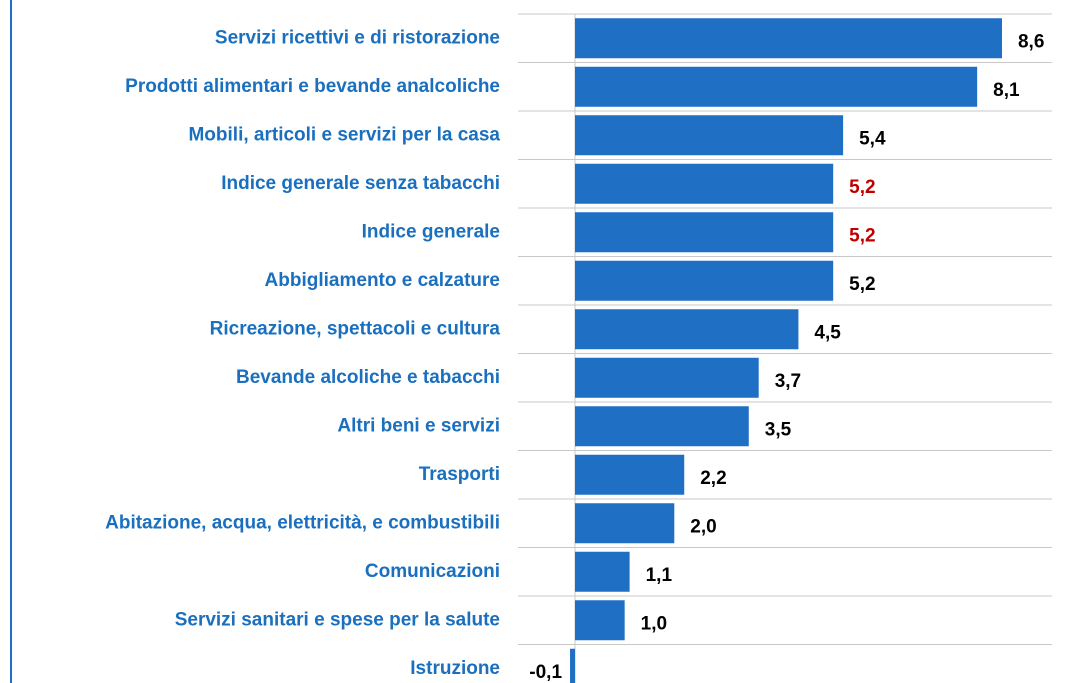 This screenshot has height=683, width=1066. I want to click on value-label: 1,1, so click(659, 575).